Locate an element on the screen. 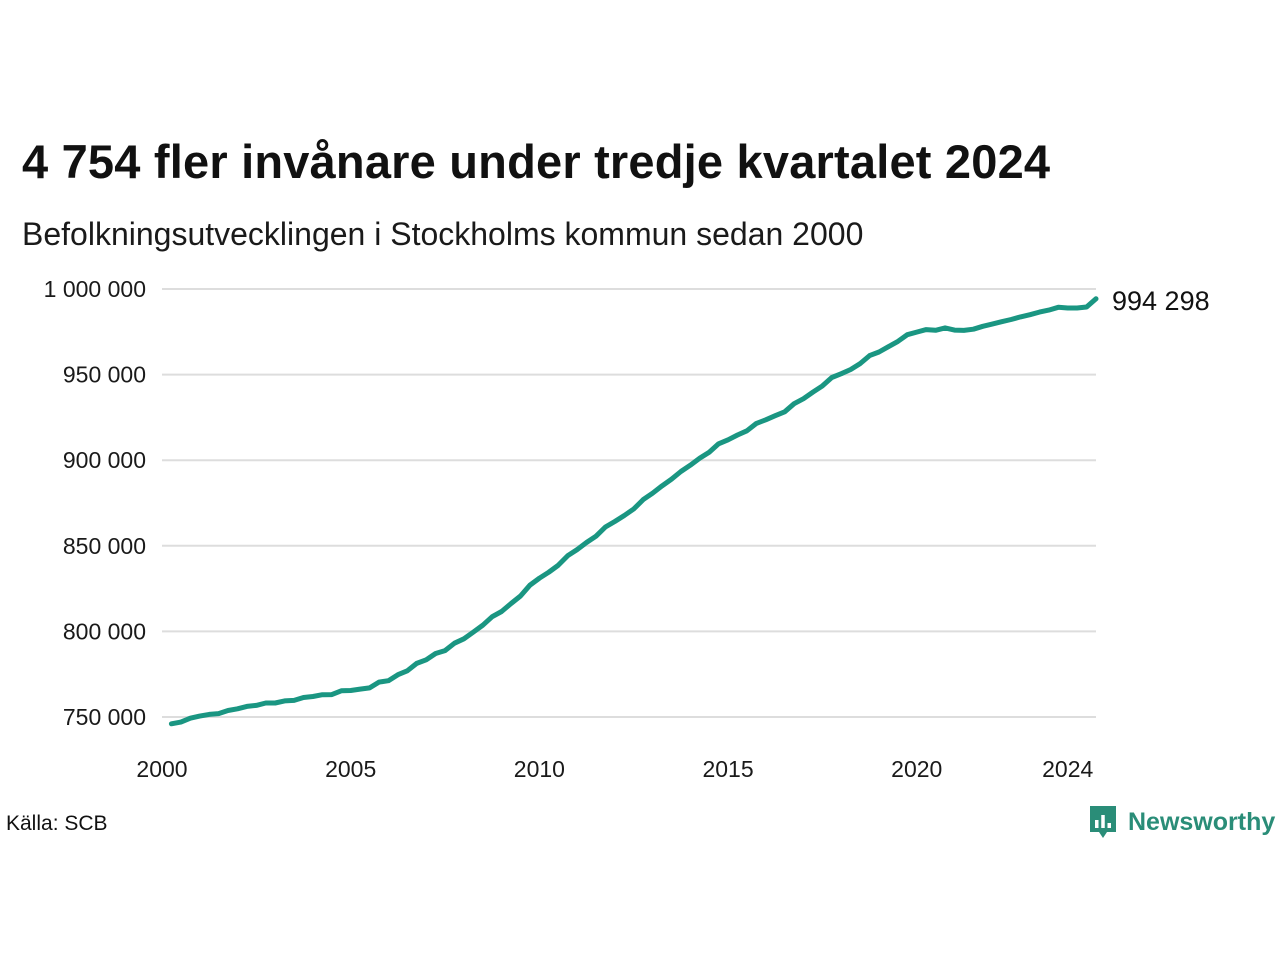  y-tick-label: 1 000 000 is located at coordinates (95, 289).